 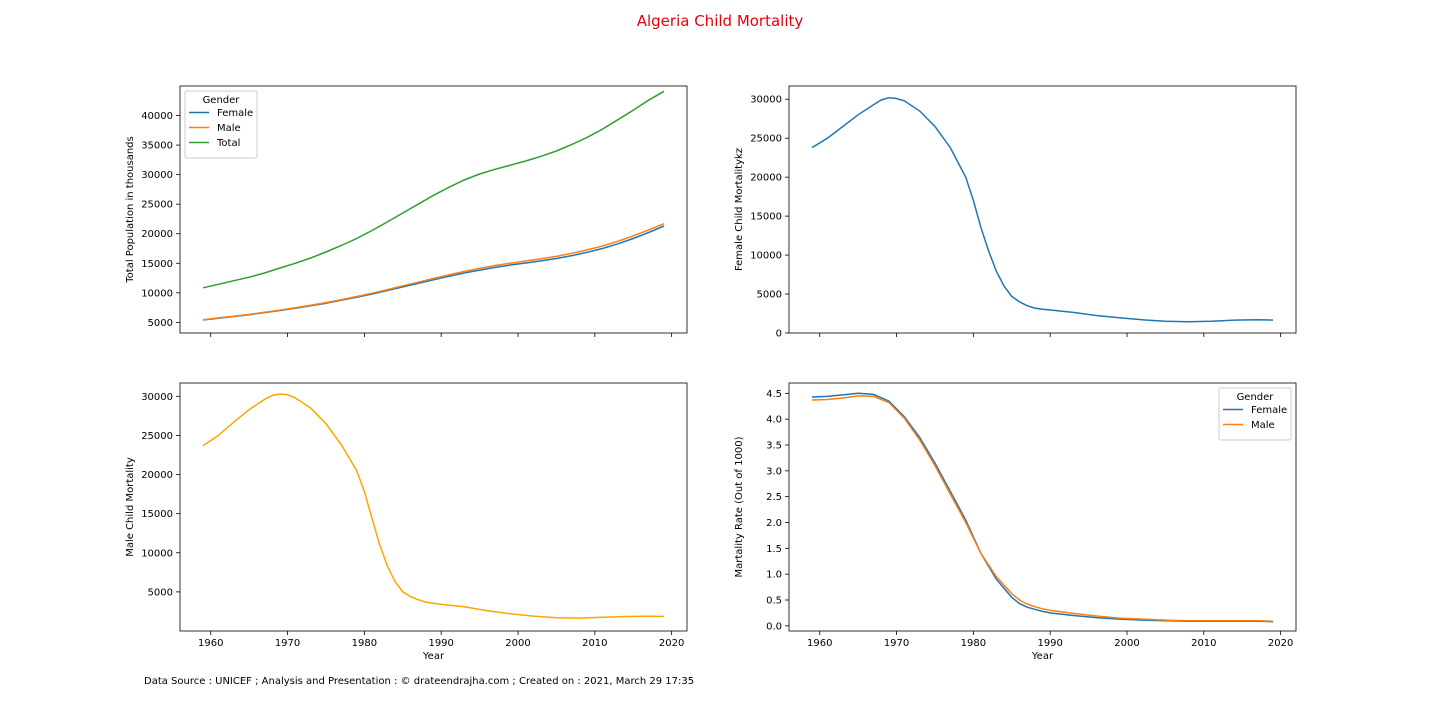 I want to click on legend: Gender Female Male, so click(x=1255, y=414).